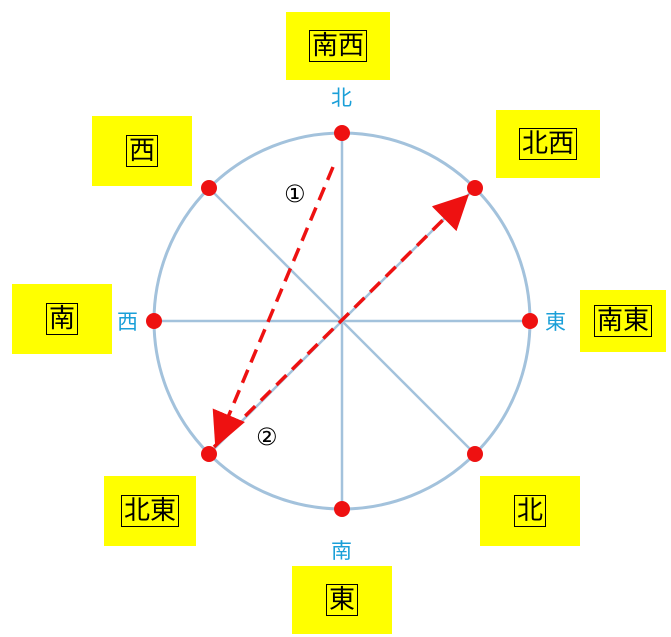 The width and height of the screenshot is (671, 637). What do you see at coordinates (342, 133) in the screenshot?
I see `point-north` at bounding box center [342, 133].